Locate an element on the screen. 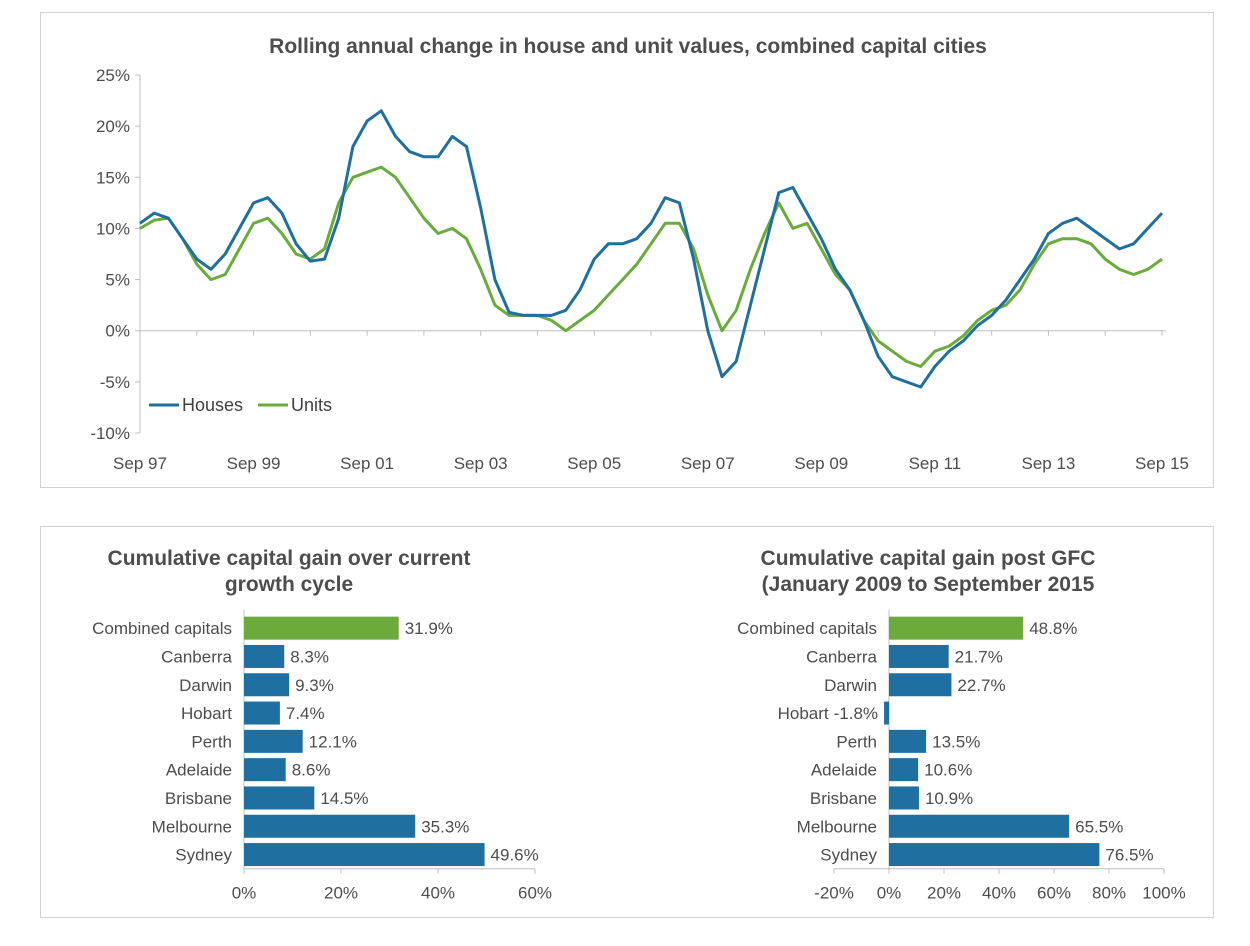 This screenshot has height=946, width=1250. data-label: 9.3% is located at coordinates (314, 685).